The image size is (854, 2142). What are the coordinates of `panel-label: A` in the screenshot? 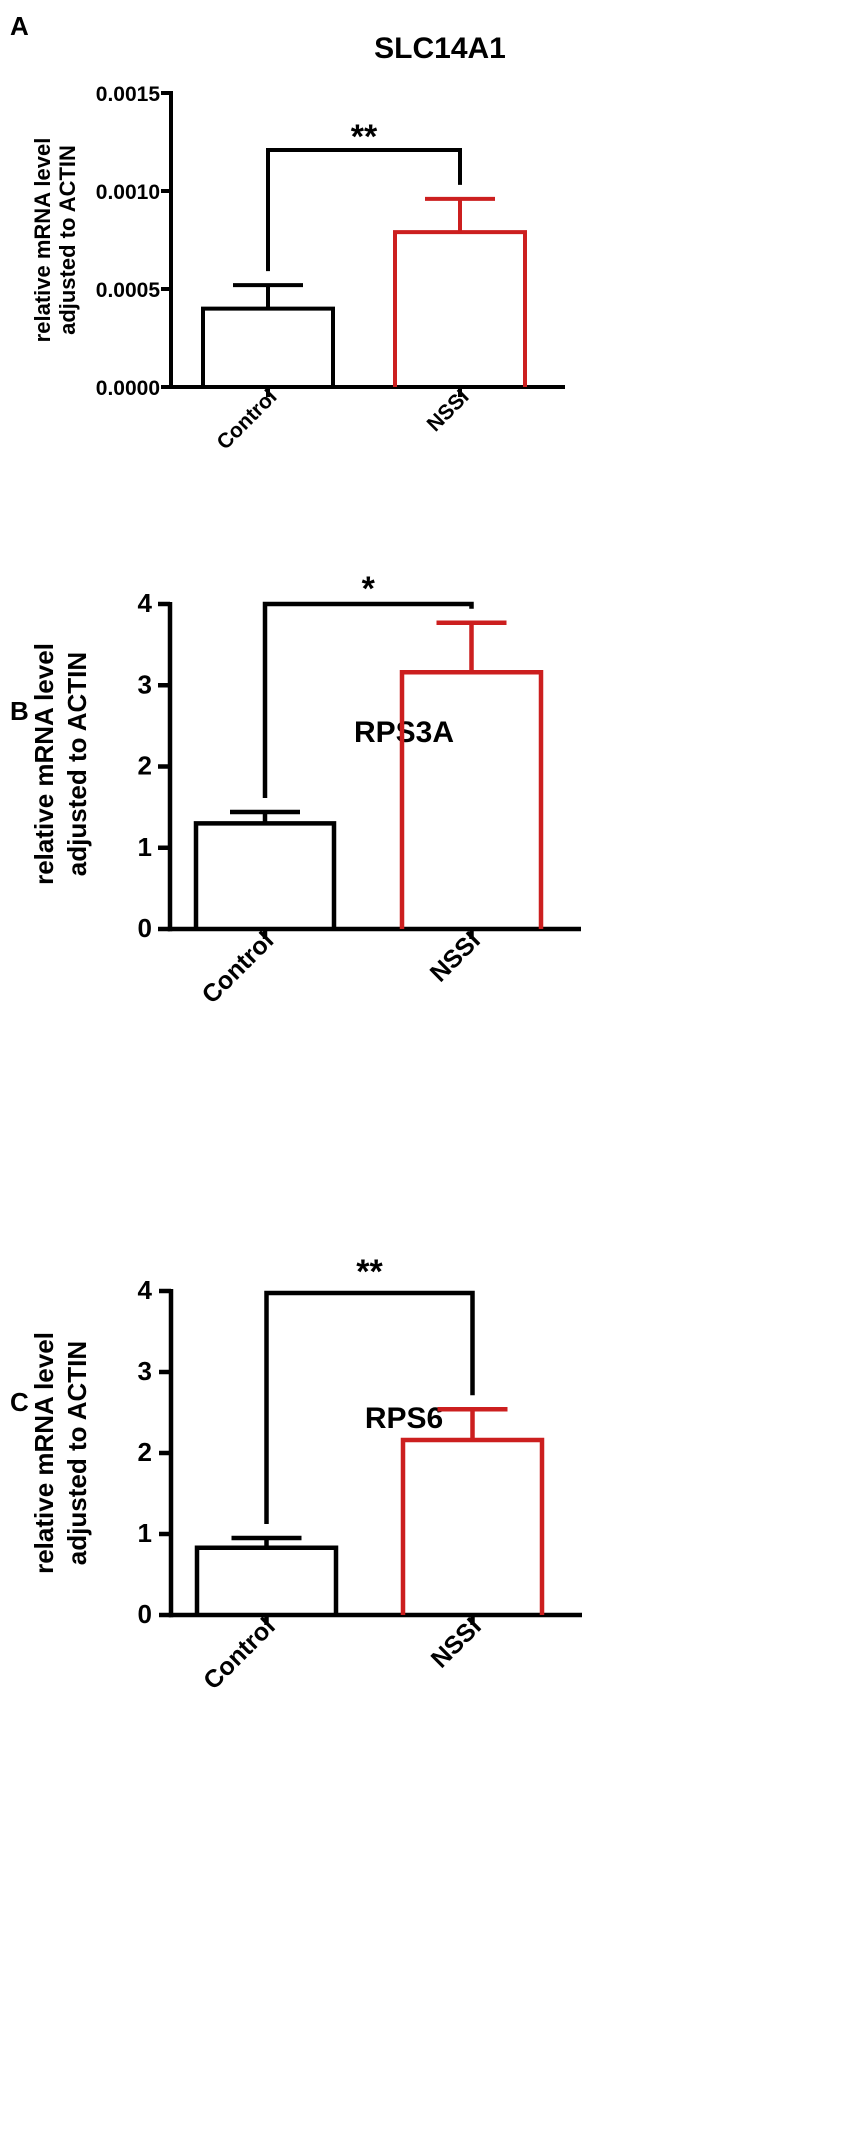 It's located at (19, 26).